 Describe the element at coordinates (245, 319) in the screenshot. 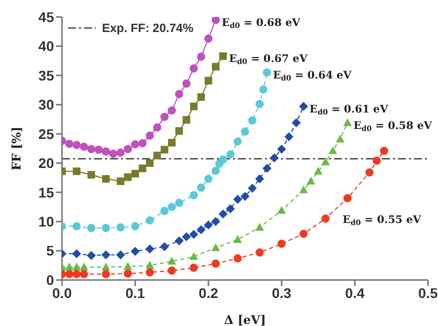

I see `x-axis-title: Δ [eV]` at that location.